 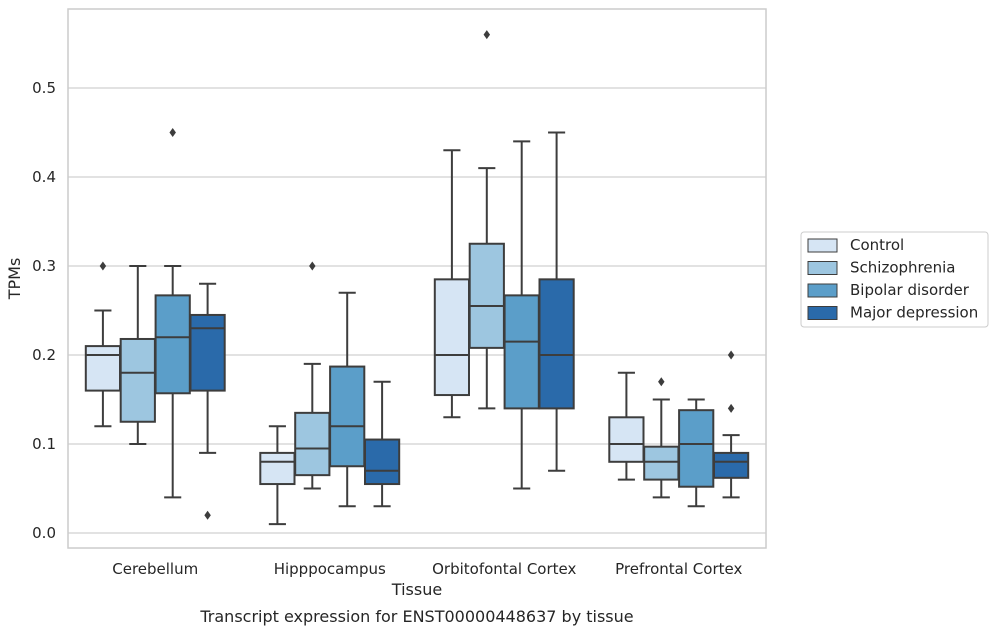 I want to click on y-axis-label: TPMs, so click(x=14, y=279).